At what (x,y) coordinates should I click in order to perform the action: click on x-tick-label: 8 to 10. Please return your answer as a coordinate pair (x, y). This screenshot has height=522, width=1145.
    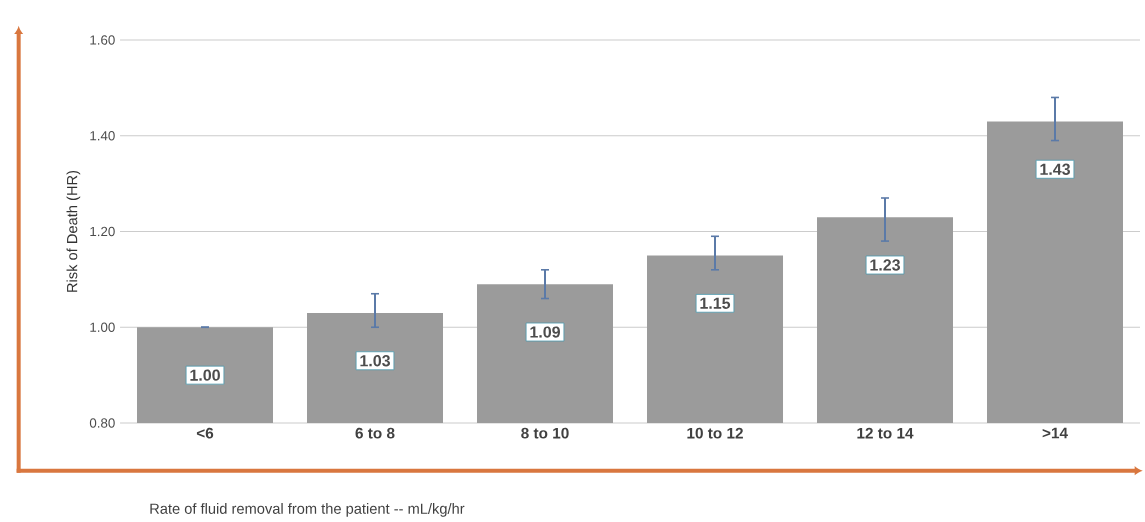
    Looking at the image, I should click on (545, 433).